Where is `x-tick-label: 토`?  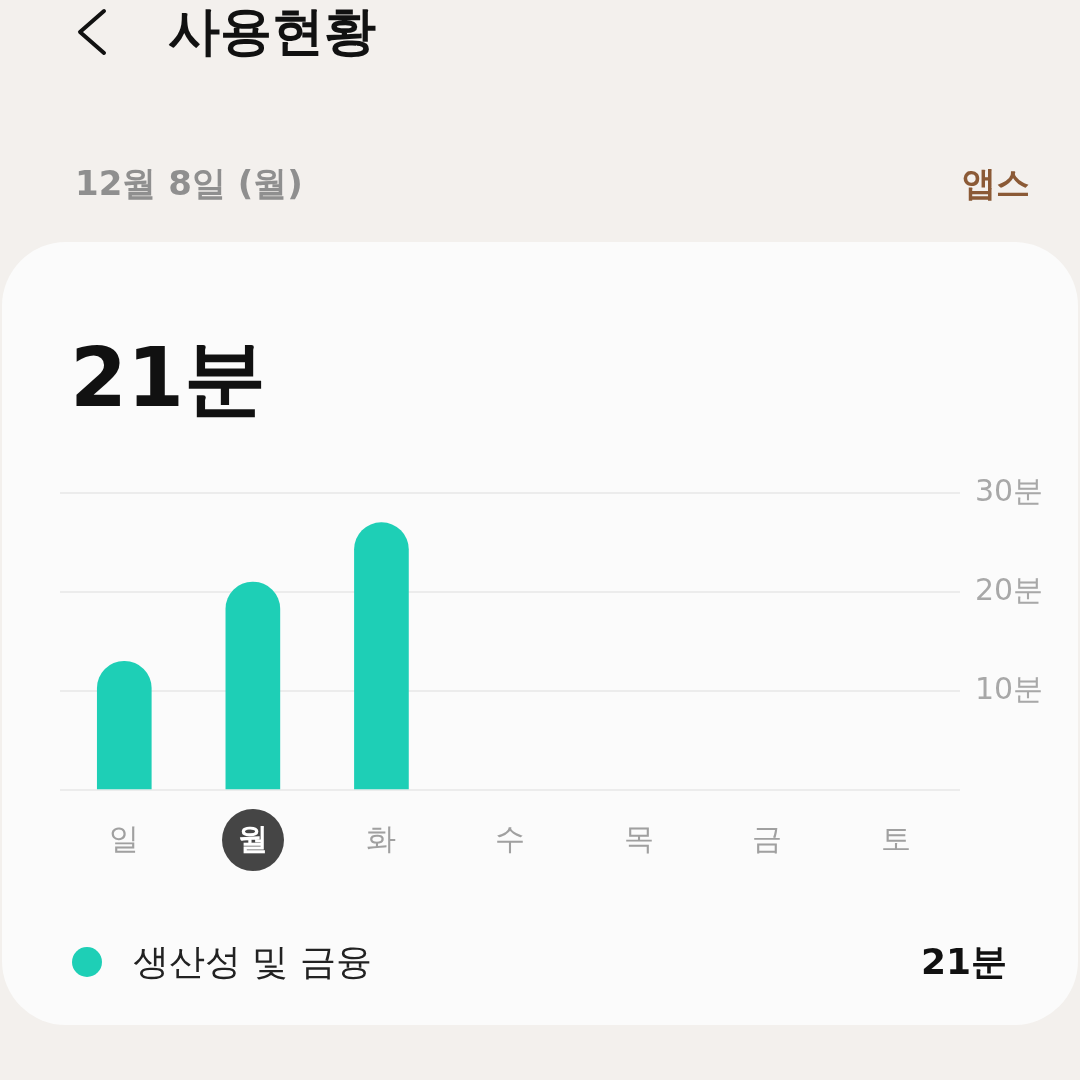 x-tick-label: 토 is located at coordinates (895, 838).